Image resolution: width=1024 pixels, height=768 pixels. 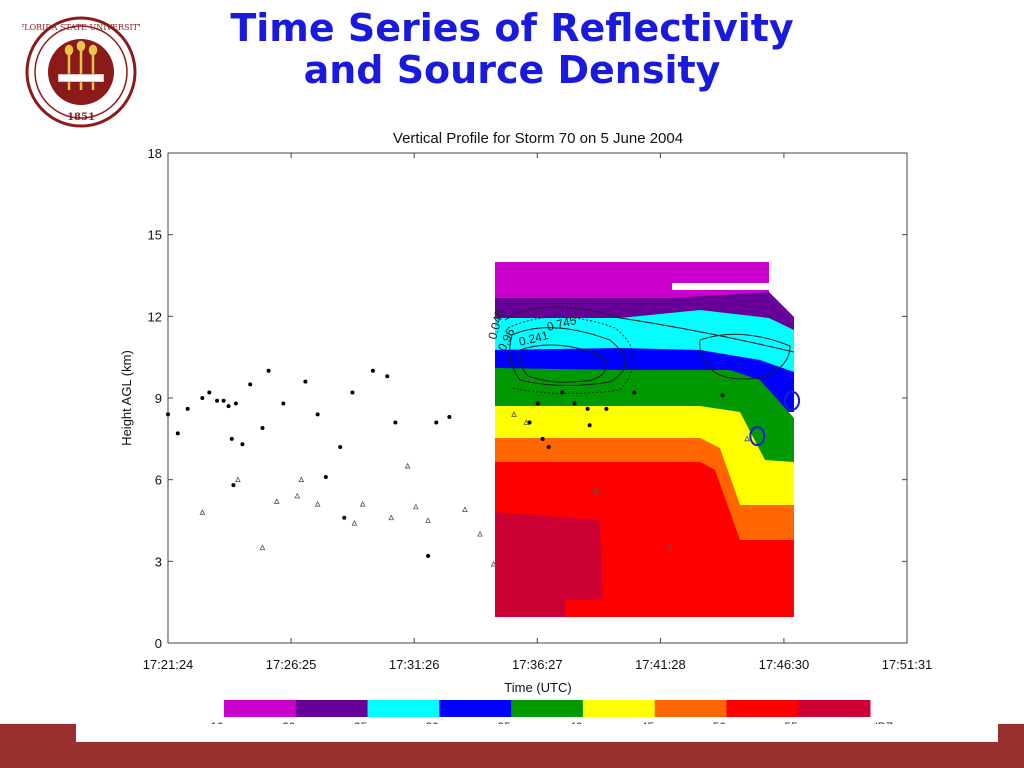 What do you see at coordinates (81, 27) in the screenshot?
I see `seal-text: FLORIDA STATE UNIVERSITY` at bounding box center [81, 27].